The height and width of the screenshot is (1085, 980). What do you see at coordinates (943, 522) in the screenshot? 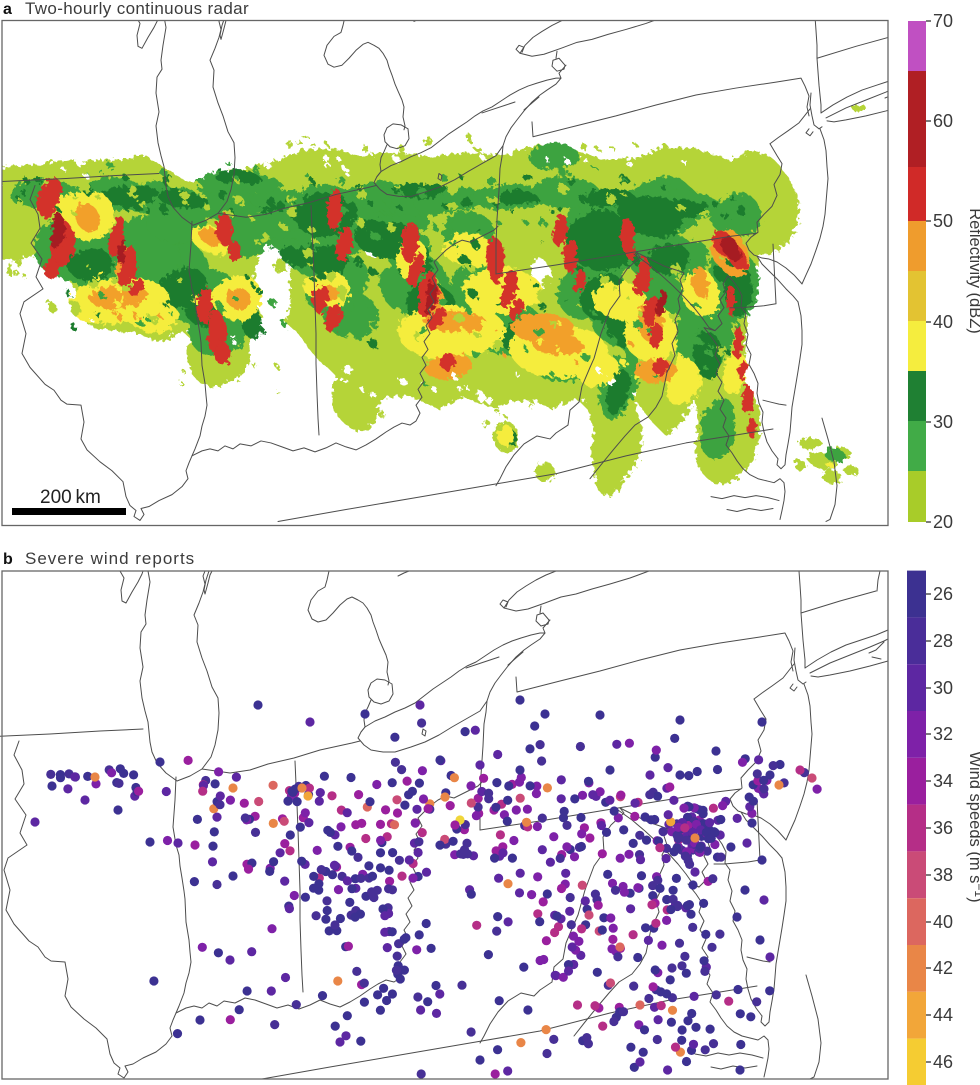
I see `svg-text: 20` at bounding box center [943, 522].